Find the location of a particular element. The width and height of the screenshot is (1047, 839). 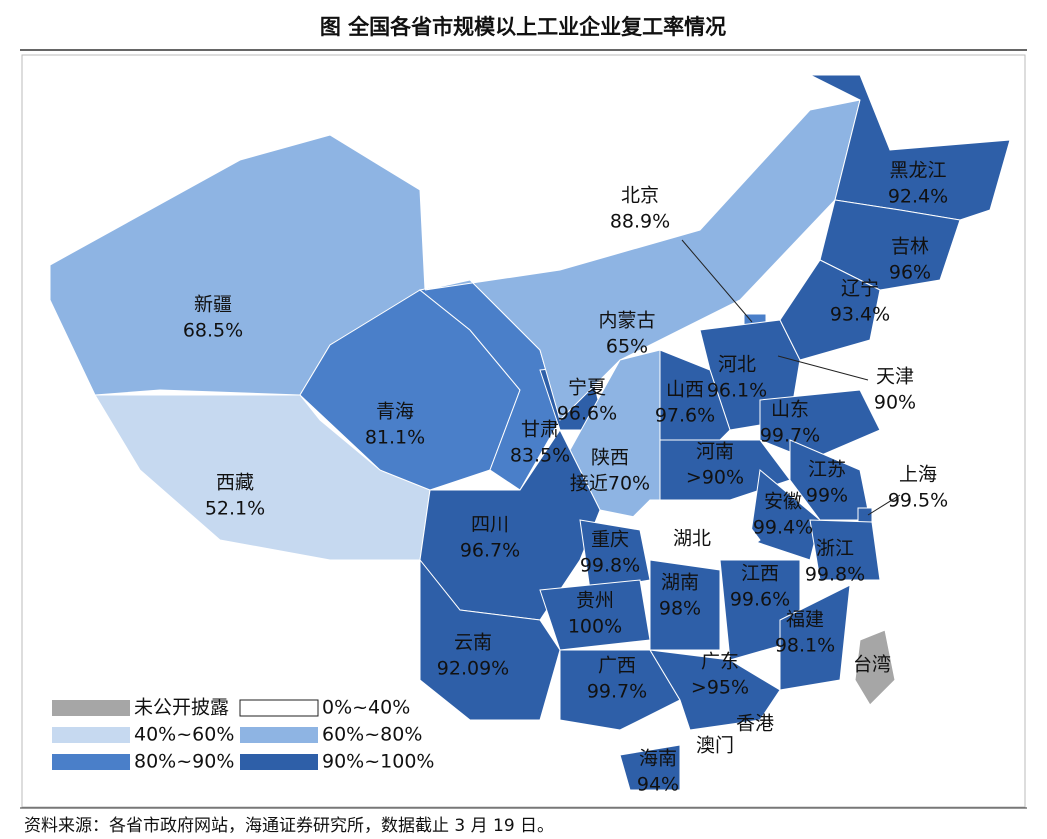

province-name: 海南 is located at coordinates (658, 759).